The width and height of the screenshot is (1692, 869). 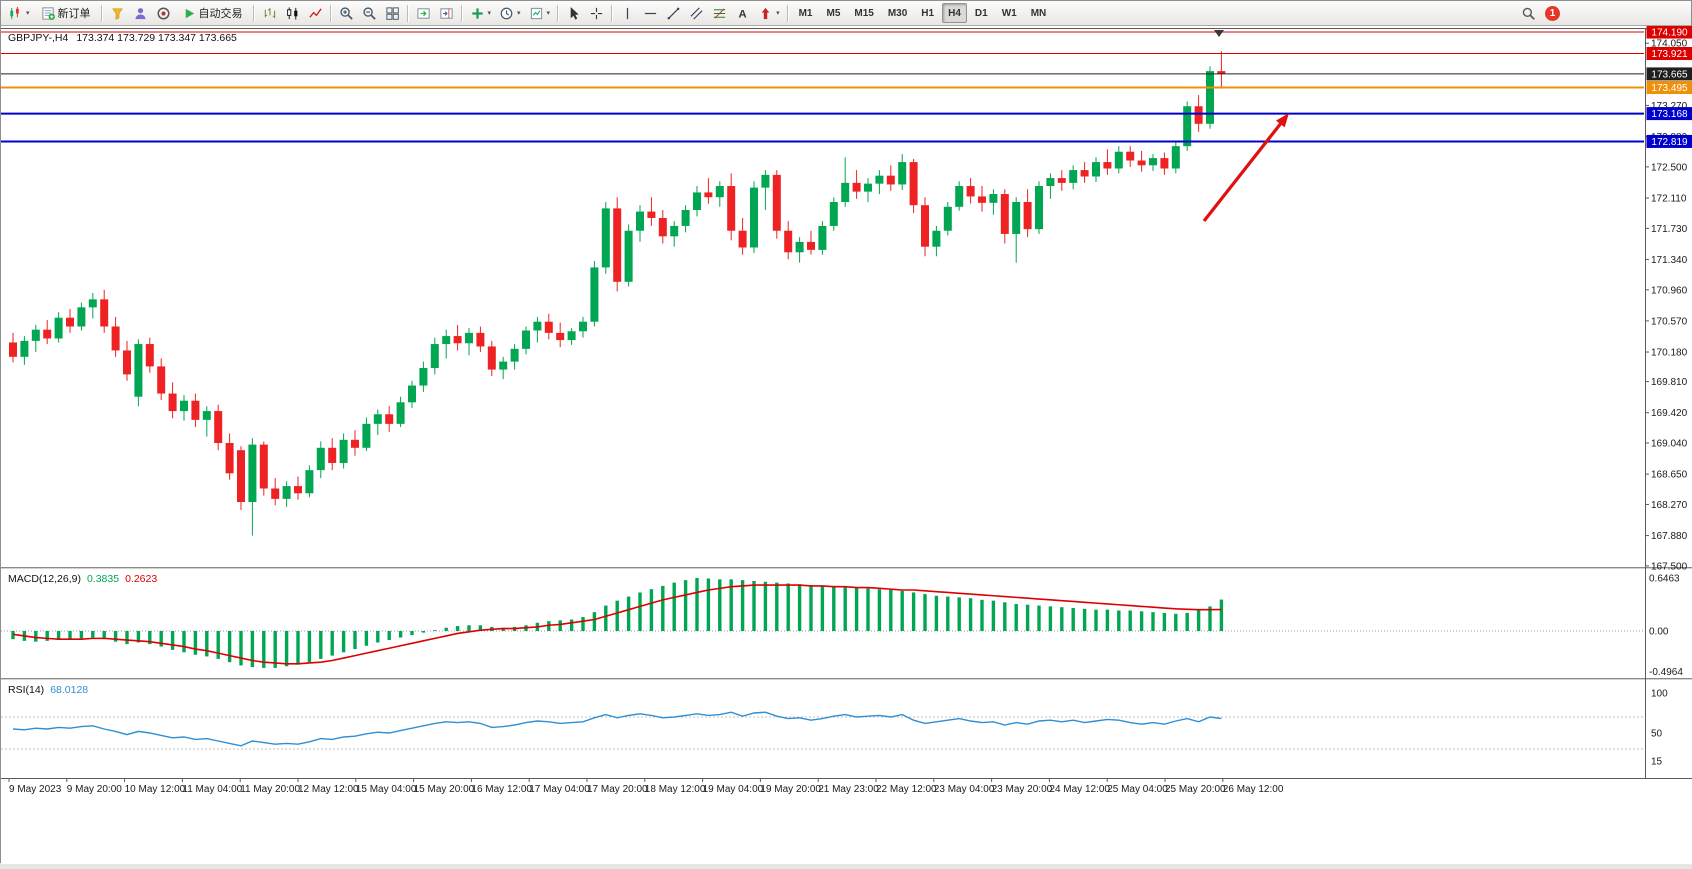 What do you see at coordinates (510, 13) in the screenshot?
I see `periods-button: ▾` at bounding box center [510, 13].